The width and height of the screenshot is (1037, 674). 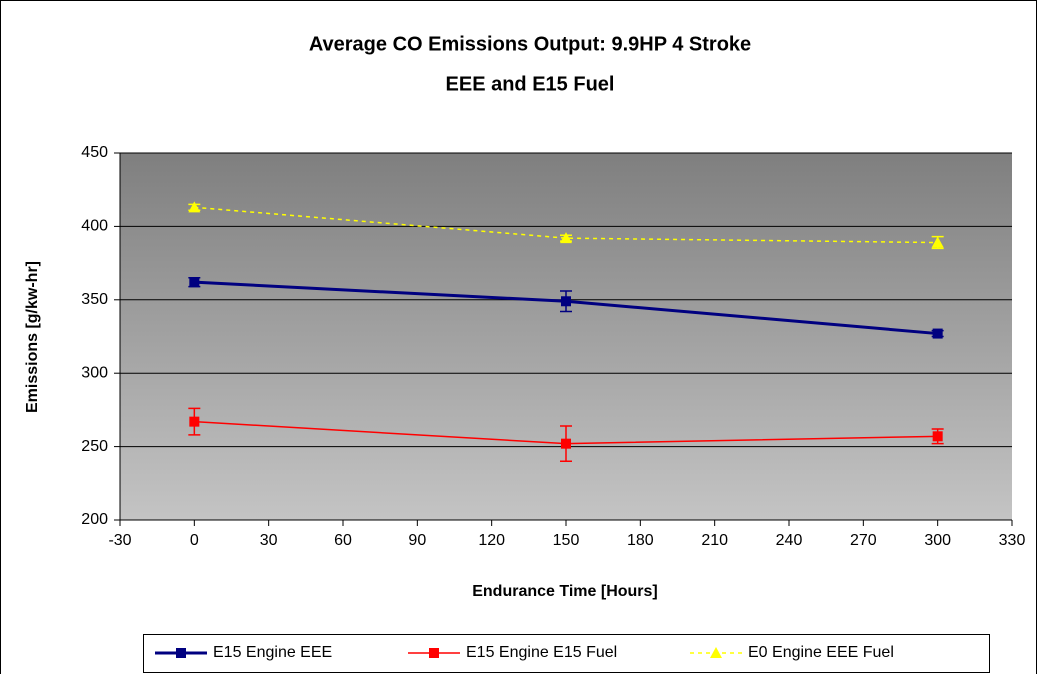 I want to click on x-tick-label: 270, so click(x=863, y=540).